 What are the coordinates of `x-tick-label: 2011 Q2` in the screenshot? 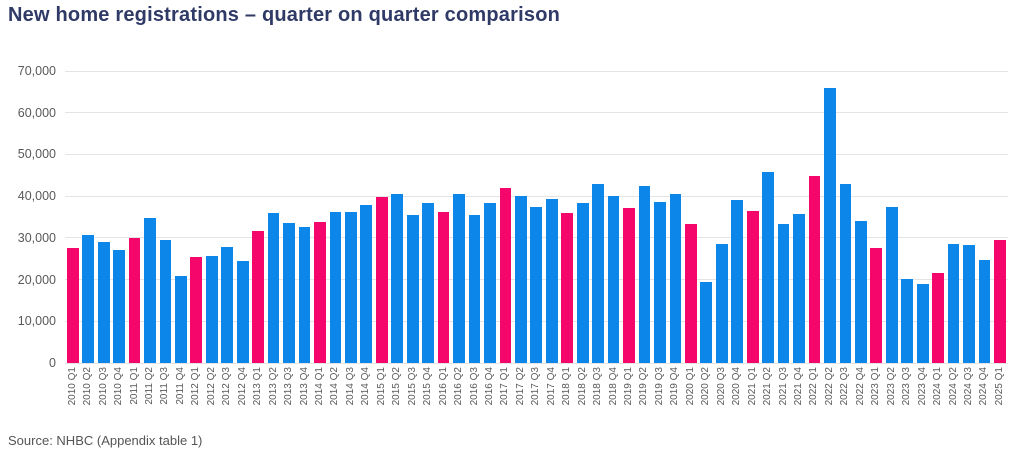 It's located at (149, 386).